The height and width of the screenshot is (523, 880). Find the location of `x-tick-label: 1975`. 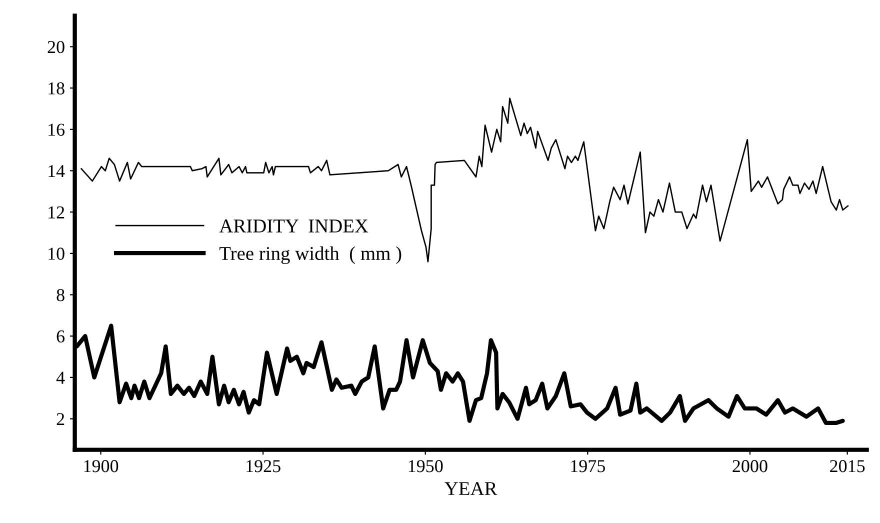

x-tick-label: 1975 is located at coordinates (588, 466).